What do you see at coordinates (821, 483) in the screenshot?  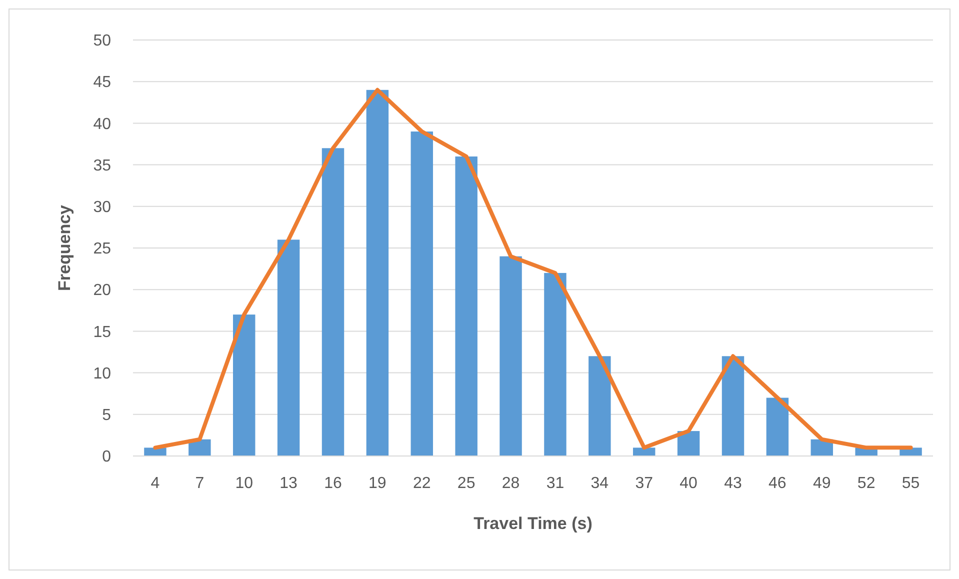 I see `x-tick-label: 49` at bounding box center [821, 483].